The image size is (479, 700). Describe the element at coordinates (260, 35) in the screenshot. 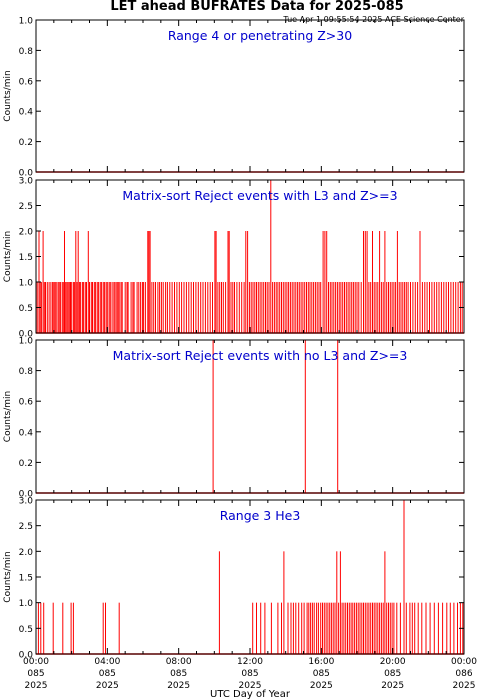

I see `panel-title: Range 4 or penetrating Z>30` at that location.